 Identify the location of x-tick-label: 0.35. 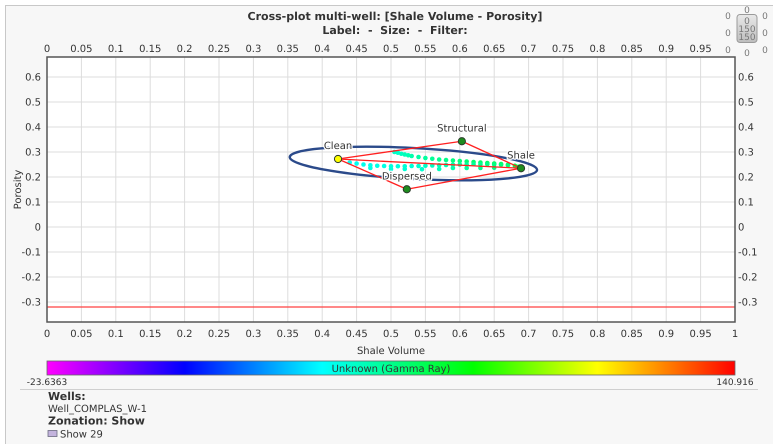
(287, 334).